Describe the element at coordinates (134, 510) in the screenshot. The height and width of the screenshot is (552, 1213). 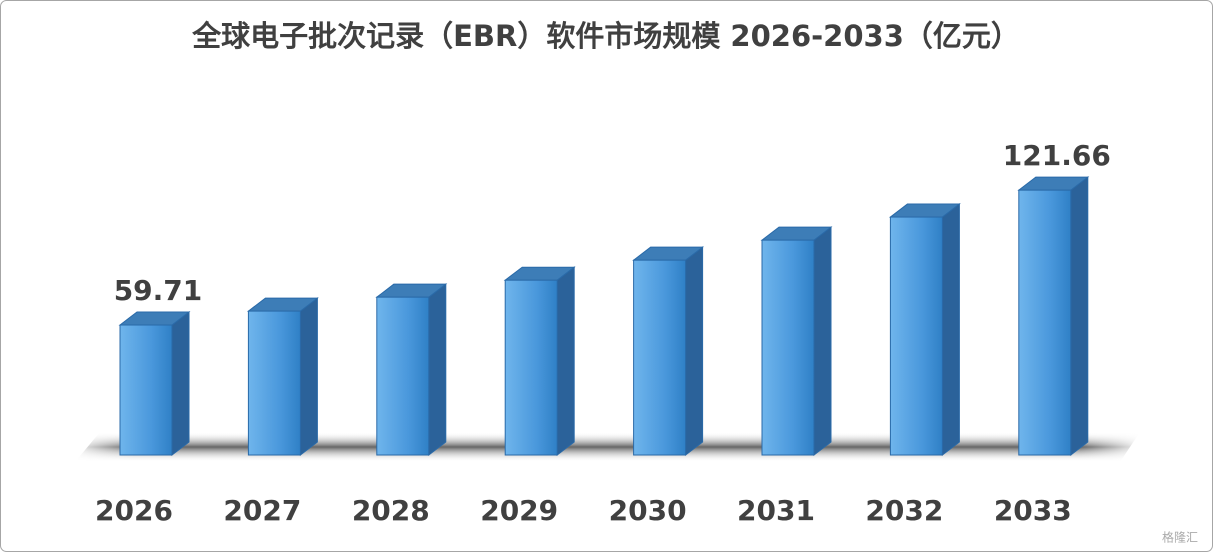
I see `x-tick-label: 2026` at that location.